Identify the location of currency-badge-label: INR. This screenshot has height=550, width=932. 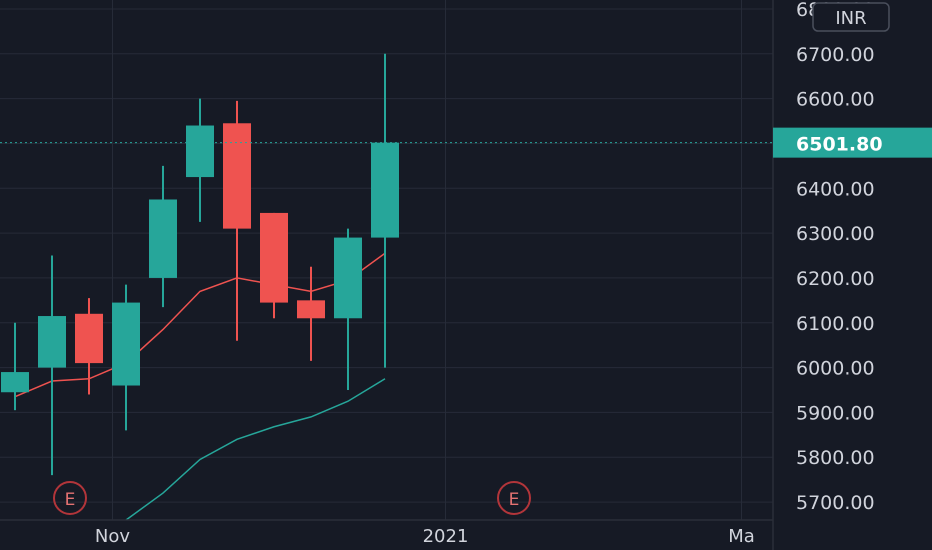
(850, 18).